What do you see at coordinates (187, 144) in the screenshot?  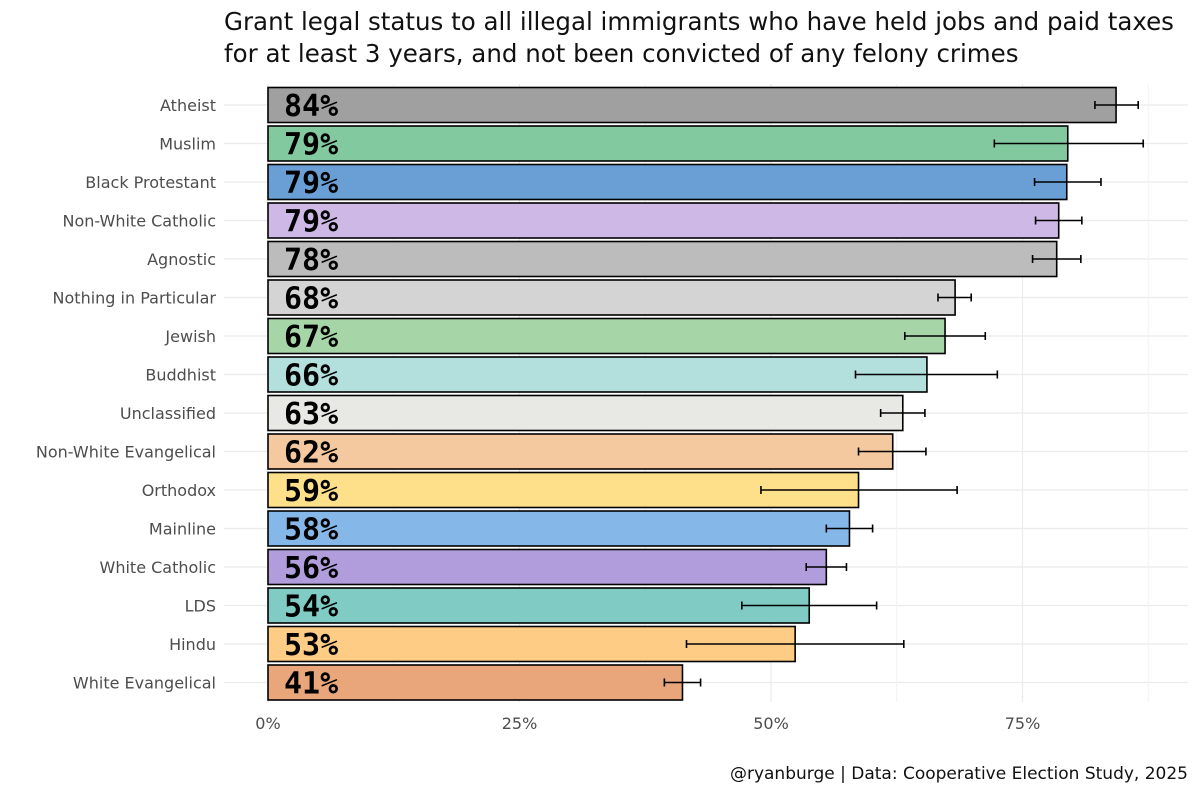 I see `category-label: Muslim` at bounding box center [187, 144].